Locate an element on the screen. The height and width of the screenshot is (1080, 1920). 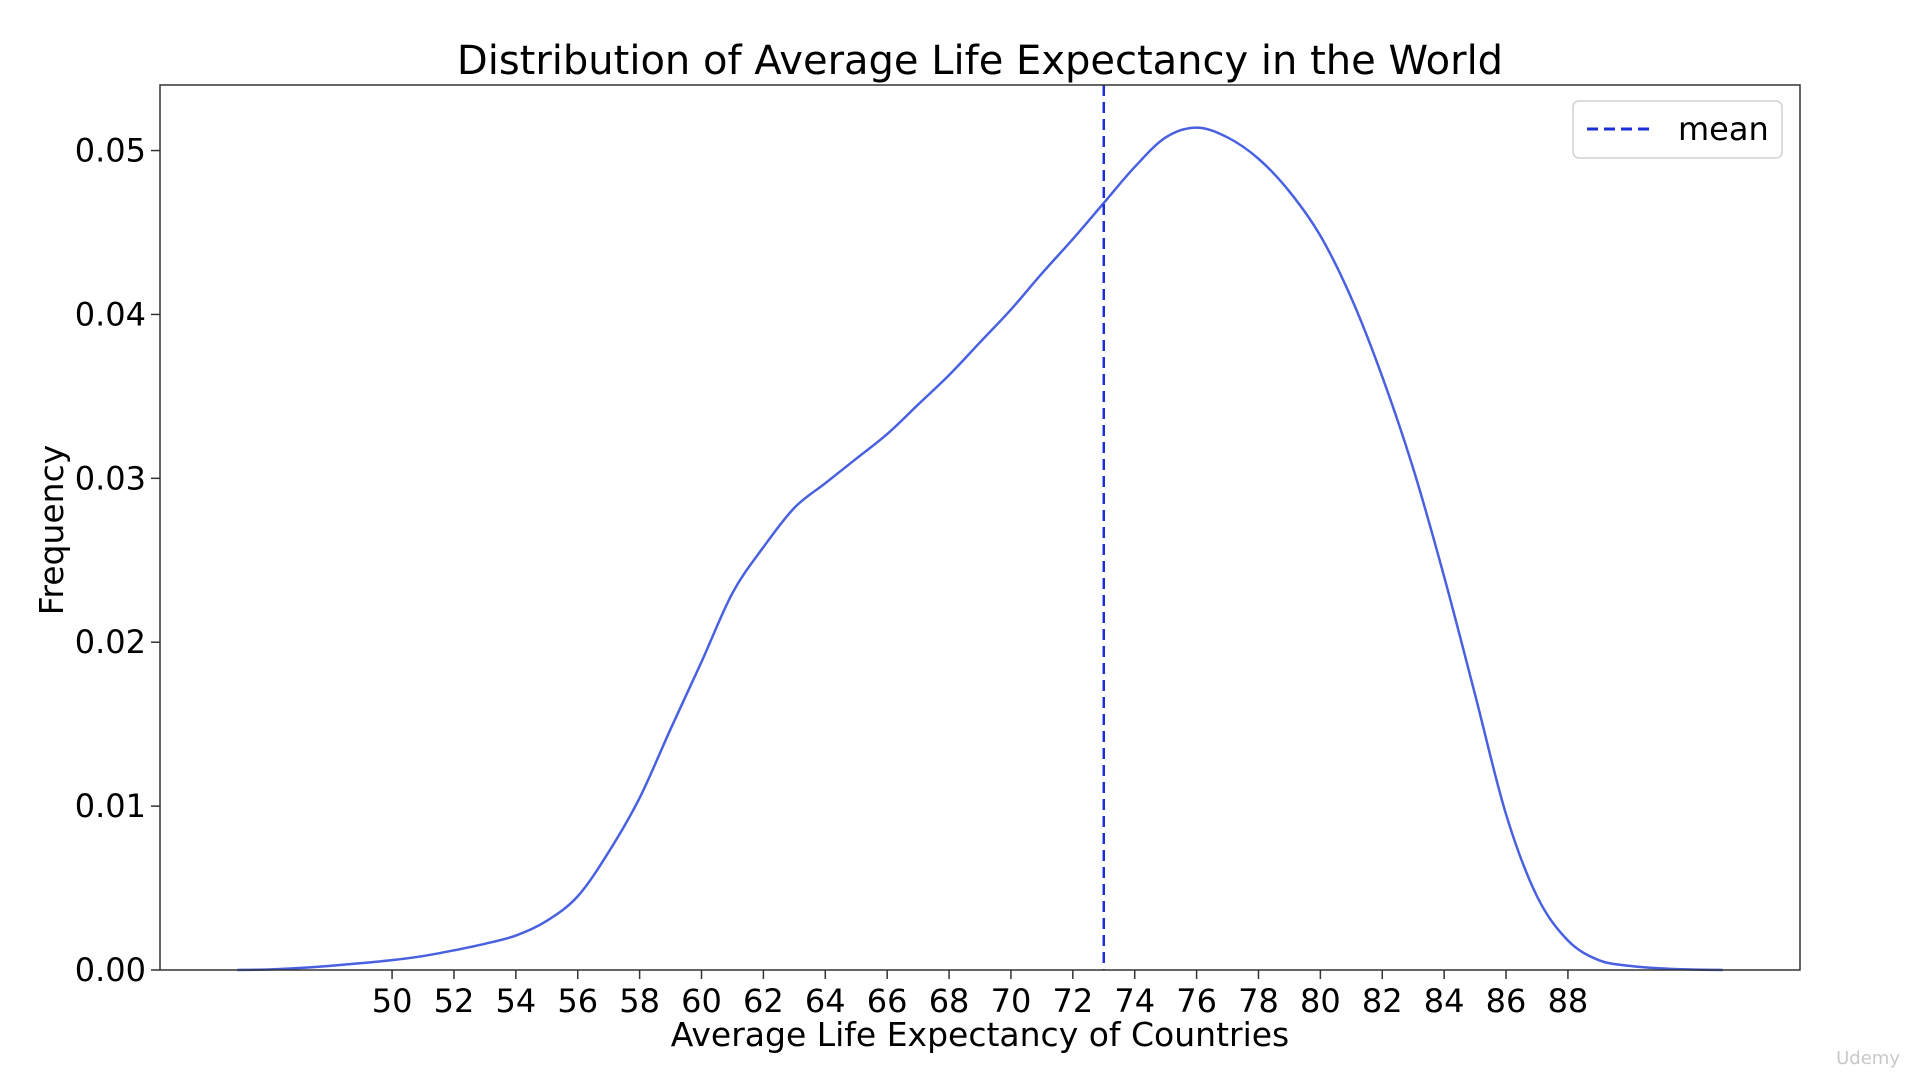
y-tick-label: 0.01 is located at coordinates (110, 806).